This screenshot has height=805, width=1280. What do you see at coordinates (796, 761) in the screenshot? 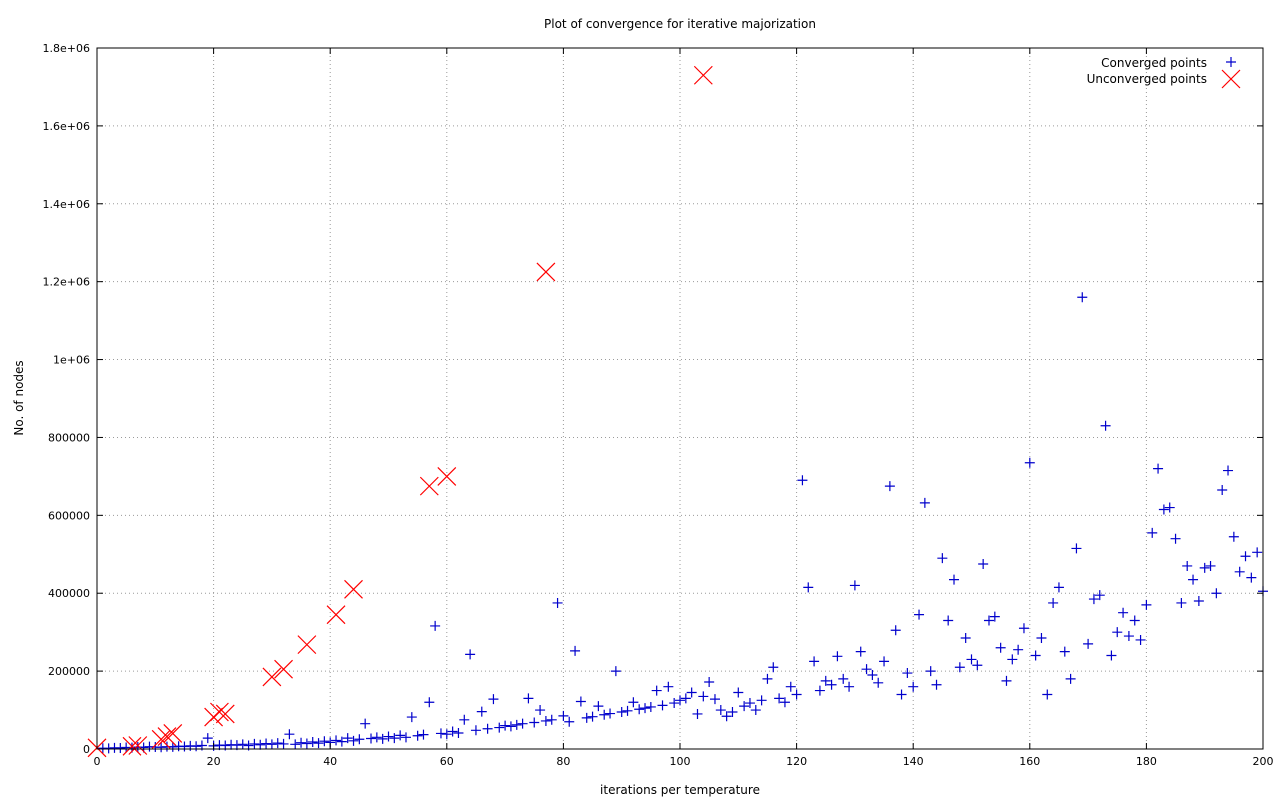
I see `x-tick-label: 120` at bounding box center [796, 761].